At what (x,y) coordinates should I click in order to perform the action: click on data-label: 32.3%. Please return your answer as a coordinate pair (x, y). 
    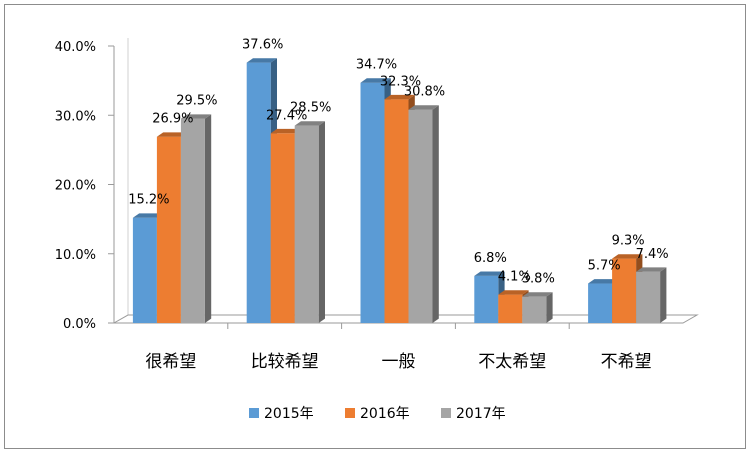
    Looking at the image, I should click on (400, 81).